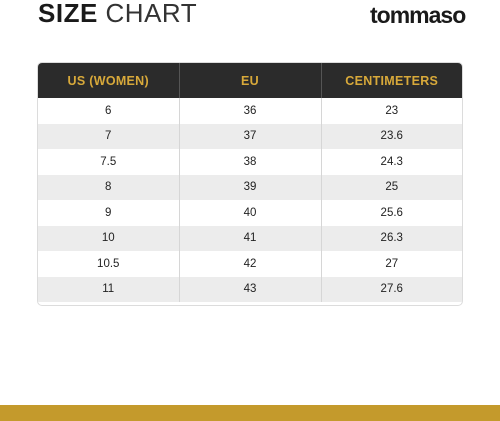 This screenshot has width=500, height=421. What do you see at coordinates (391, 264) in the screenshot?
I see `cell-cm: 27` at bounding box center [391, 264].